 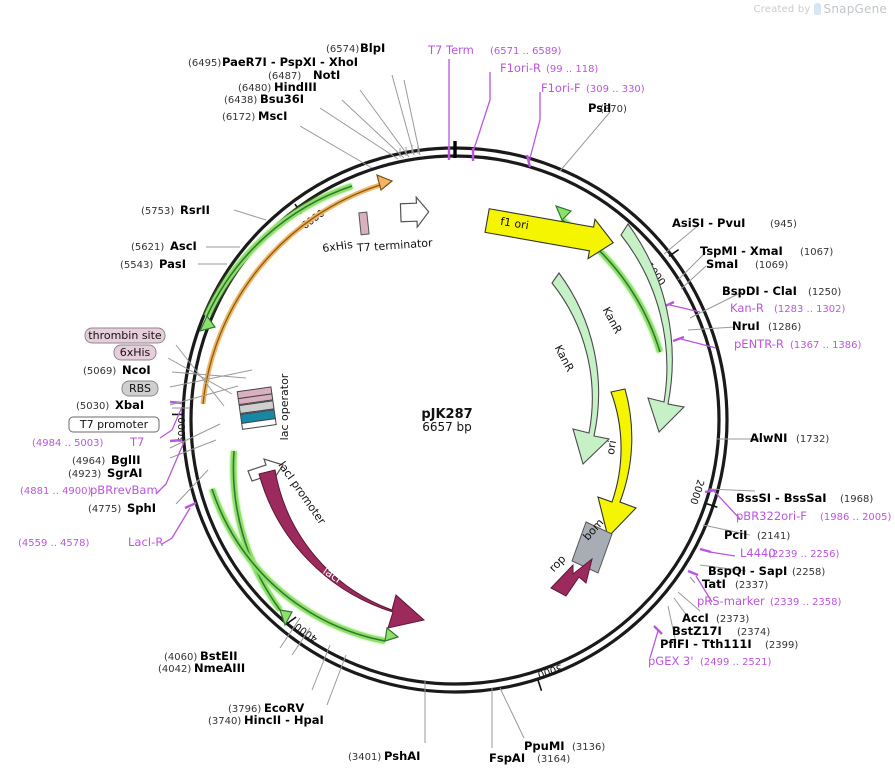 What do you see at coordinates (706, 644) in the screenshot?
I see `enz-name-pflfi: PflFI - Tth111I` at bounding box center [706, 644].